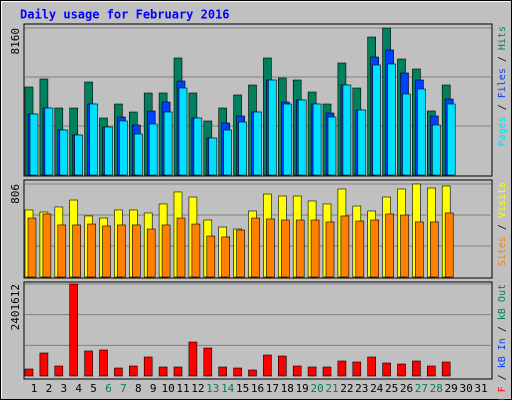 The width and height of the screenshot is (512, 400). What do you see at coordinates (316, 388) in the screenshot?
I see `x-tick-label: 20` at bounding box center [316, 388].